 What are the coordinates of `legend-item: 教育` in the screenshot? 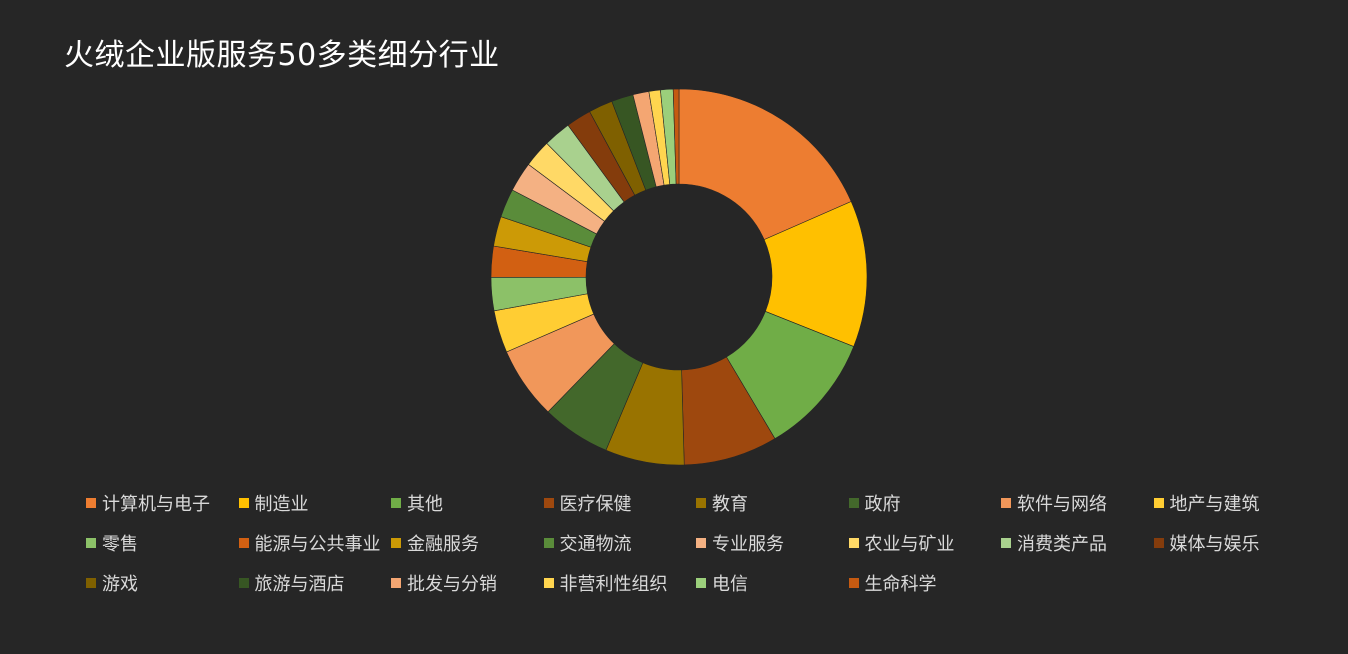 It's located at (772, 503).